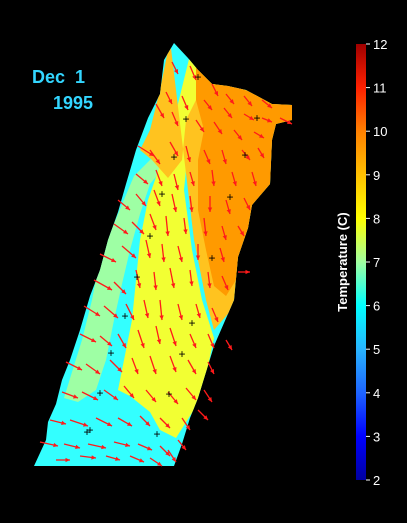  What do you see at coordinates (380, 44) in the screenshot?
I see `colorbar-tick-label: 12` at bounding box center [380, 44].